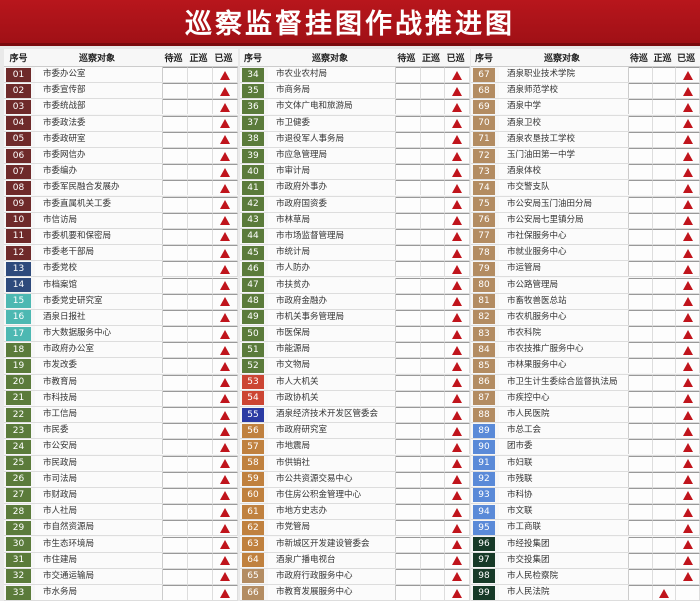  I want to click on target-name: 市政府外事办, so click(332, 188).